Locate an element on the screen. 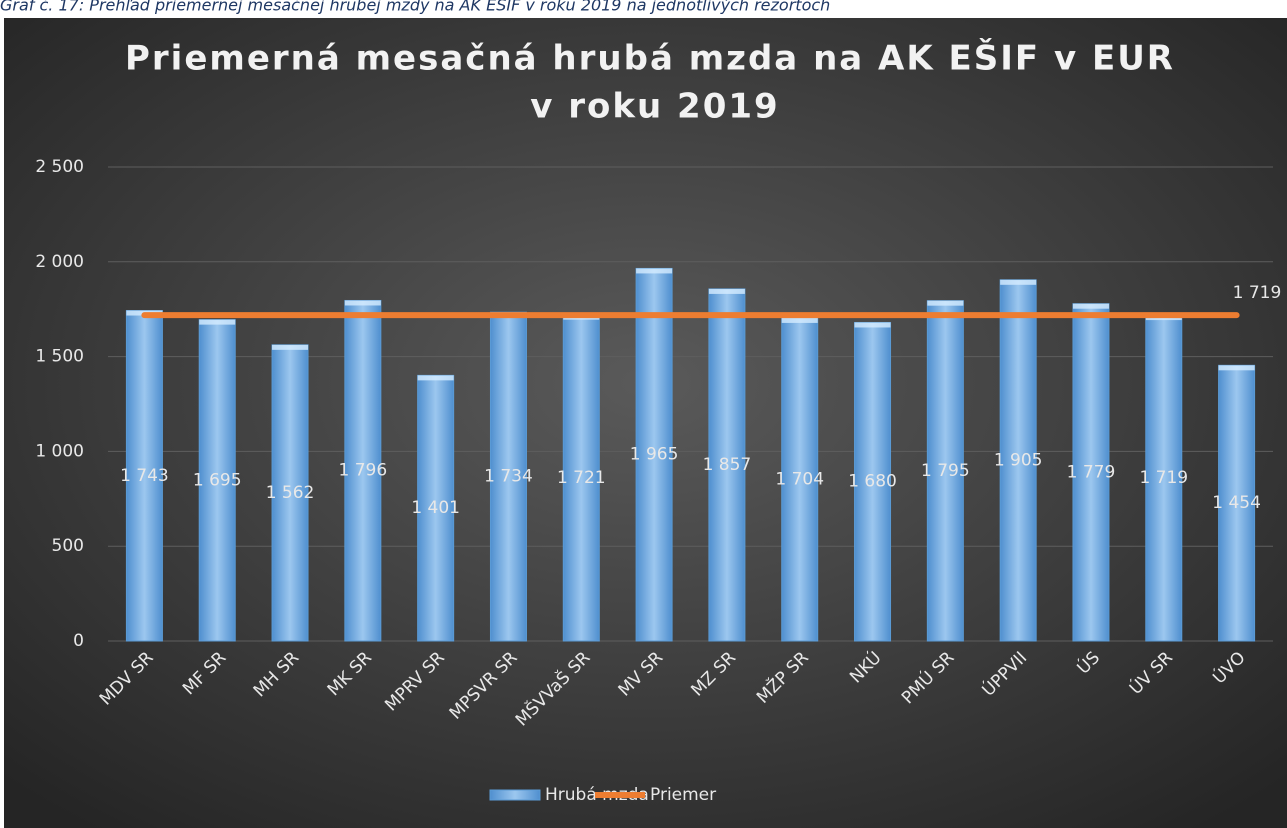 The width and height of the screenshot is (1287, 828). data-label: 1 401 is located at coordinates (435, 508).